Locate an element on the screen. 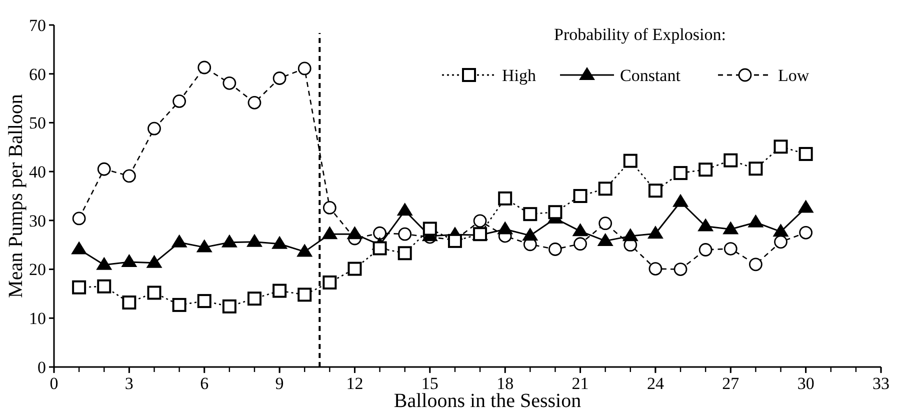 The height and width of the screenshot is (409, 901). y-tick-label: 70 is located at coordinates (37, 25).